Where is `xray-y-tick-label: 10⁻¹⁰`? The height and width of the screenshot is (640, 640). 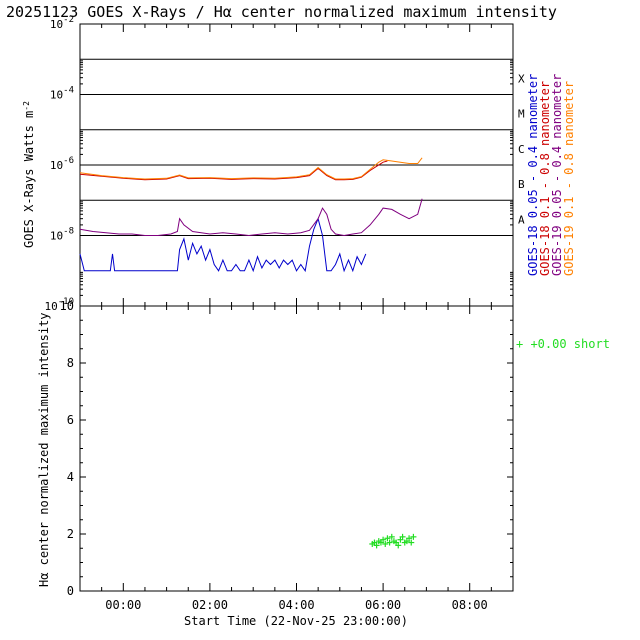 xray-y-tick-label: 10⁻¹⁰ is located at coordinates (59, 305).